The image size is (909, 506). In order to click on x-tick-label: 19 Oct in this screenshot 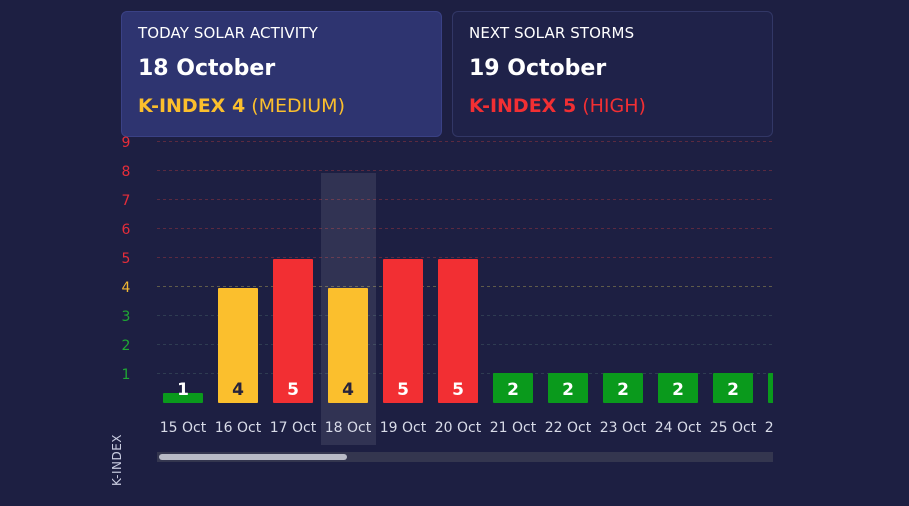, I will do `click(403, 428)`.